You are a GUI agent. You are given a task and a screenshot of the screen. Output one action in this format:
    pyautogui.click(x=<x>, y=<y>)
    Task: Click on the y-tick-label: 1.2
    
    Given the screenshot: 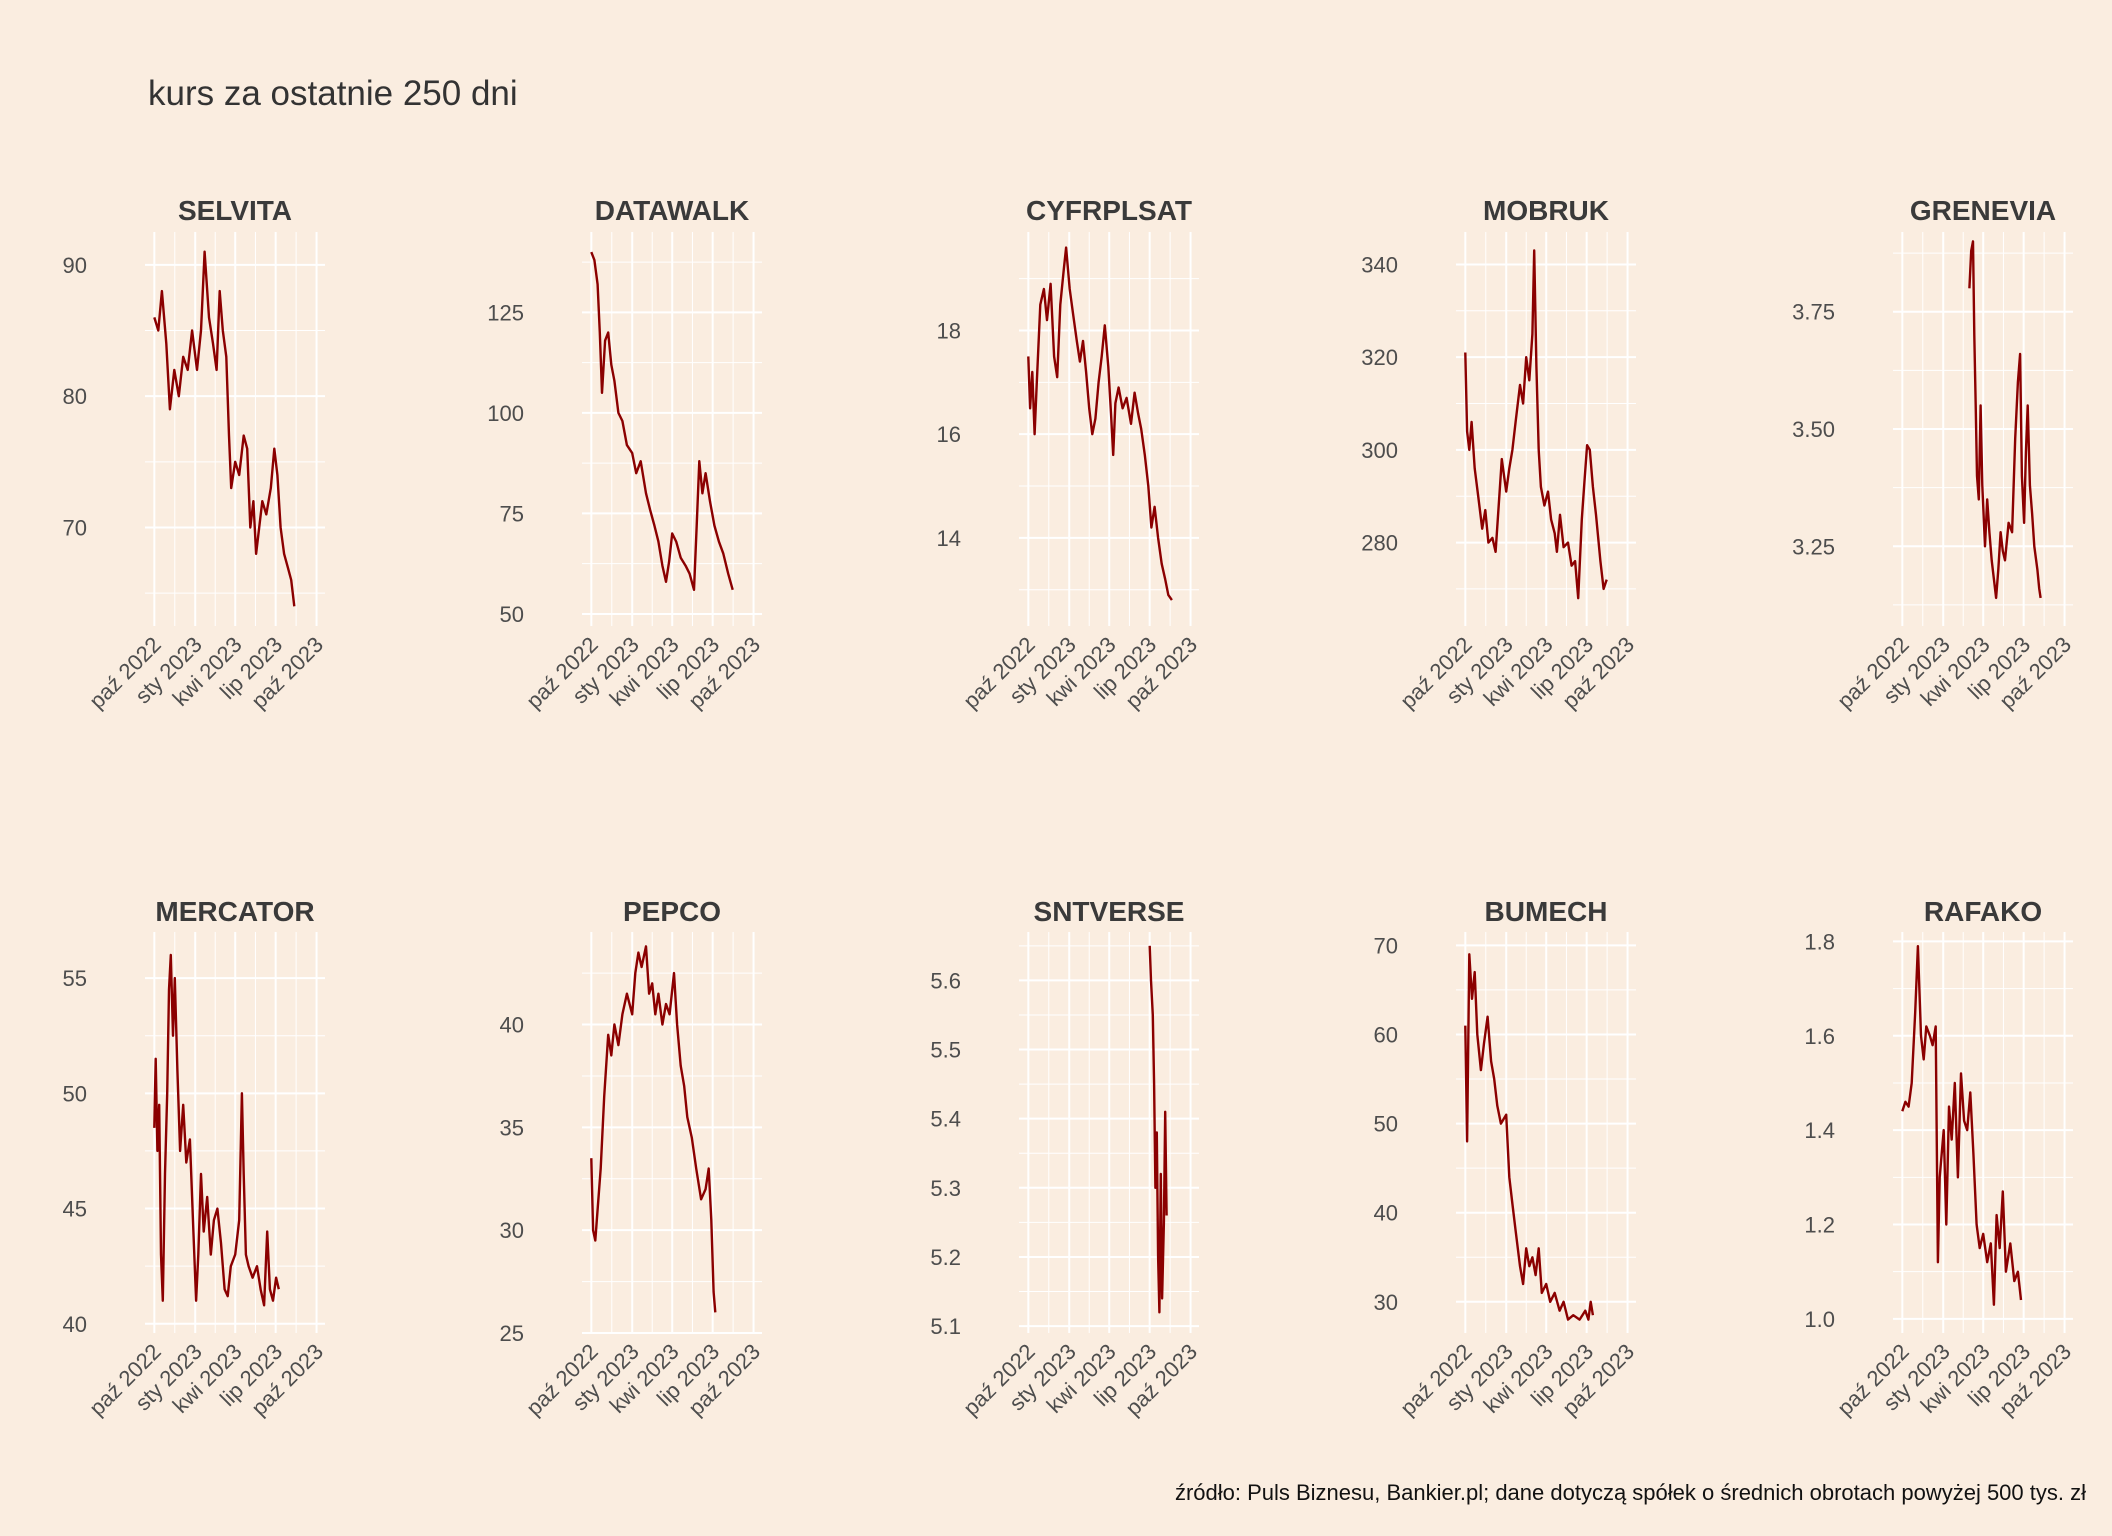 What is the action you would take?
    pyautogui.click(x=1819, y=1224)
    